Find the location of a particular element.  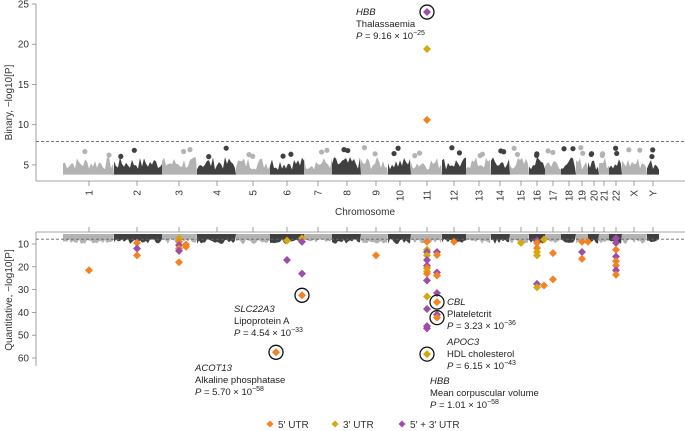

annotation-p-value: P = 9.16 × 10−25 is located at coordinates (390, 36).